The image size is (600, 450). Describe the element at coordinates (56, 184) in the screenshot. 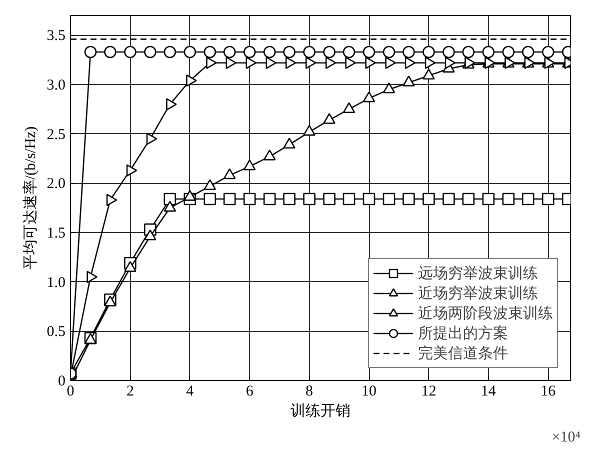

I see `y-tick-label: 2.0` at that location.